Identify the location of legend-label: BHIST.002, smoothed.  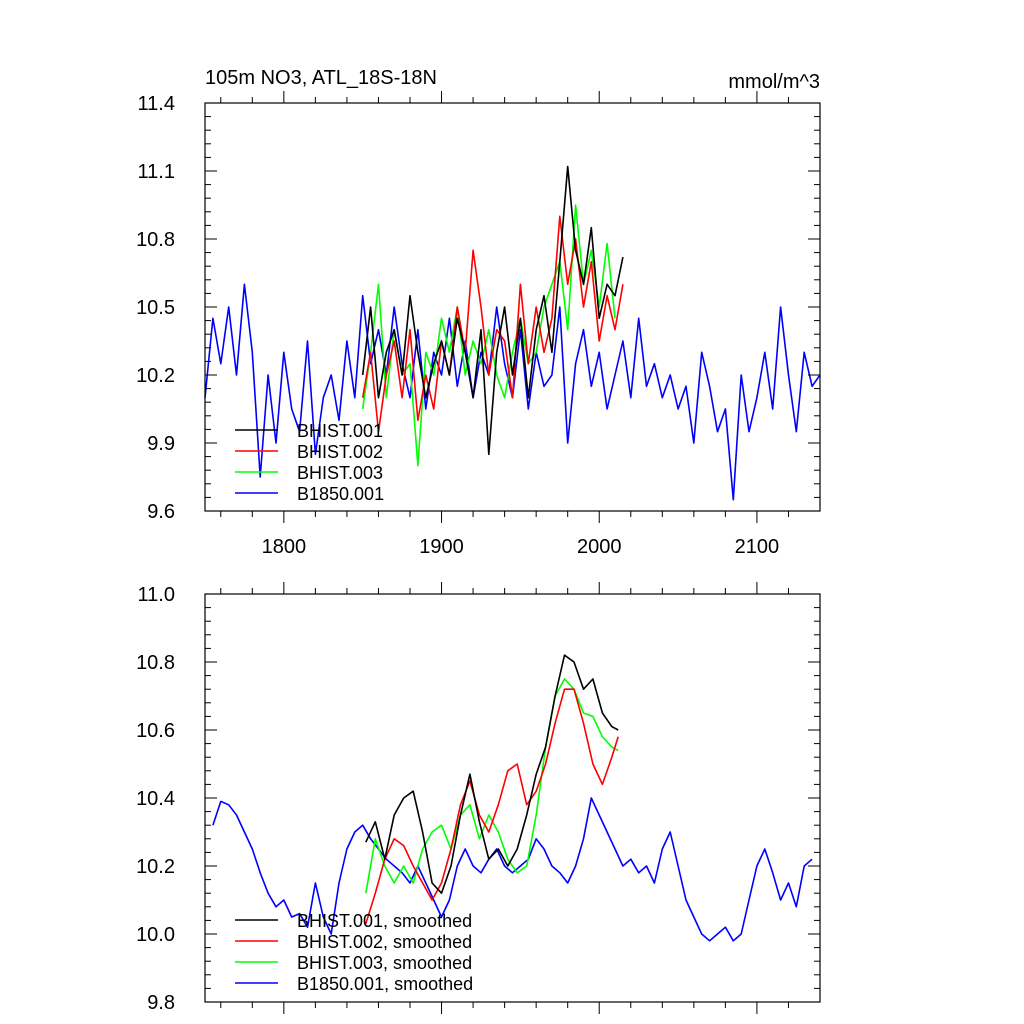
(384, 942).